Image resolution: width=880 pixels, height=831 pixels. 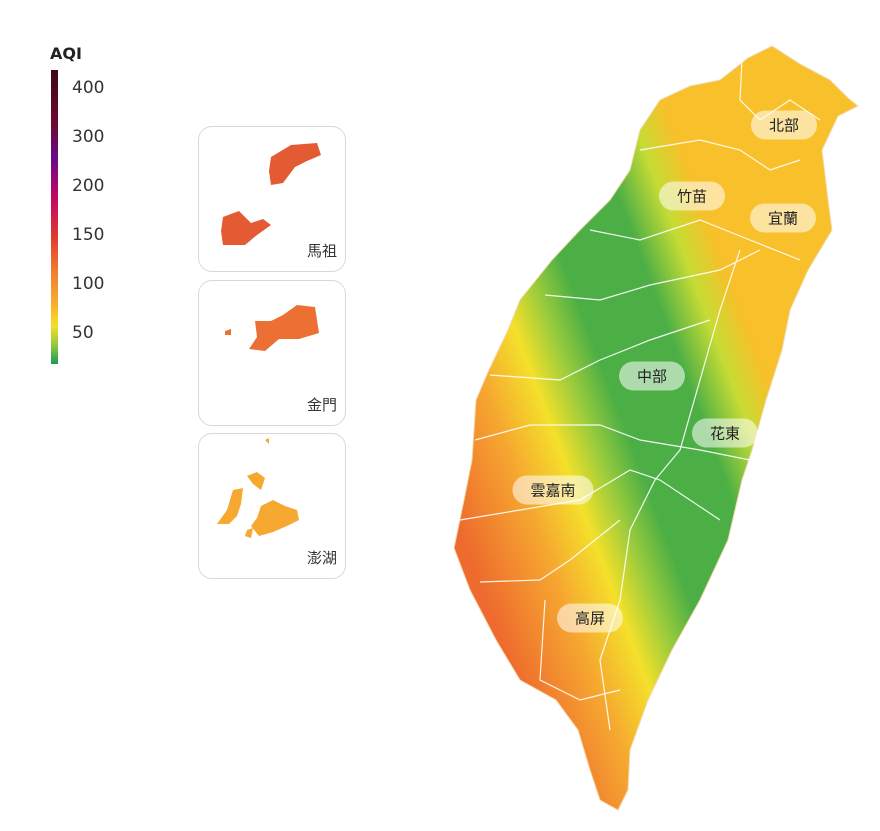 I want to click on region-label-central: 中部, so click(x=652, y=376).